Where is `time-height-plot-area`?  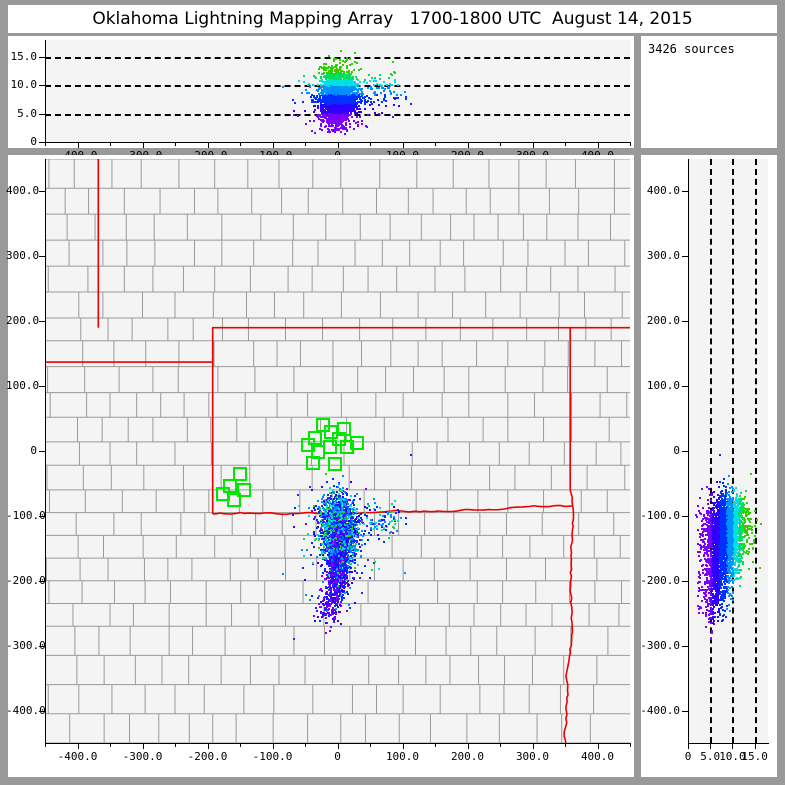 time-height-plot-area is located at coordinates (337, 91).